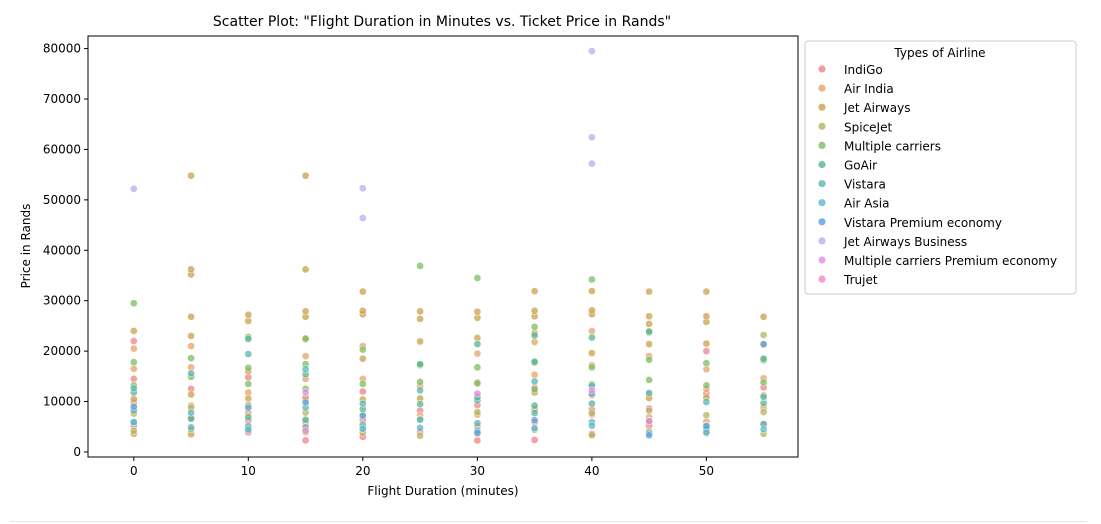 This screenshot has height=524, width=1101. Describe the element at coordinates (865, 185) in the screenshot. I see `legend-label-6: Vistara` at that location.